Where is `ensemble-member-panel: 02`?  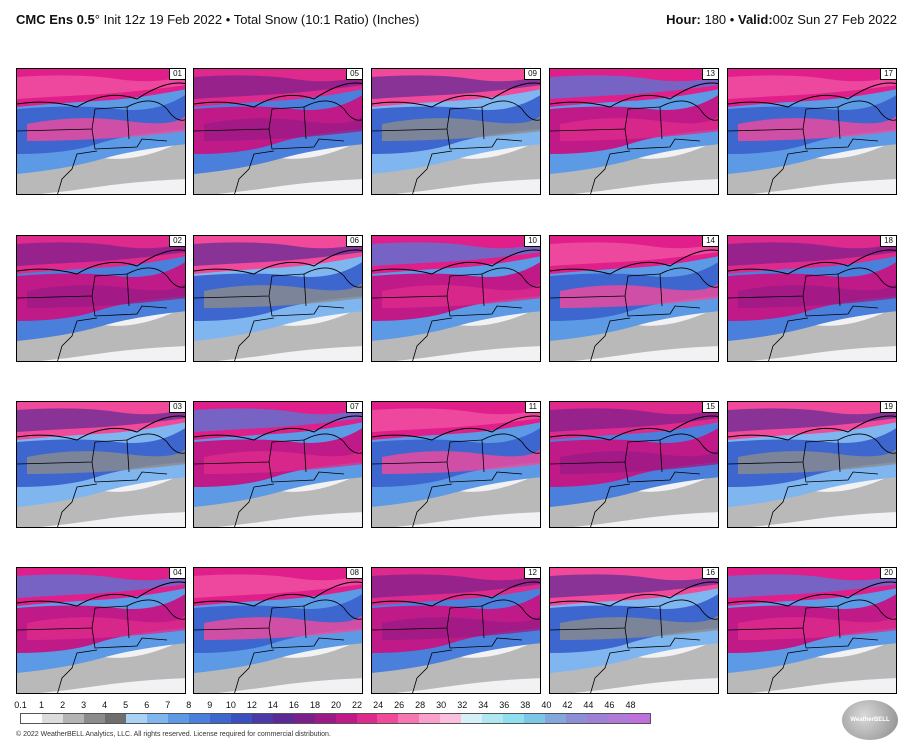 ensemble-member-panel: 02 is located at coordinates (101, 298).